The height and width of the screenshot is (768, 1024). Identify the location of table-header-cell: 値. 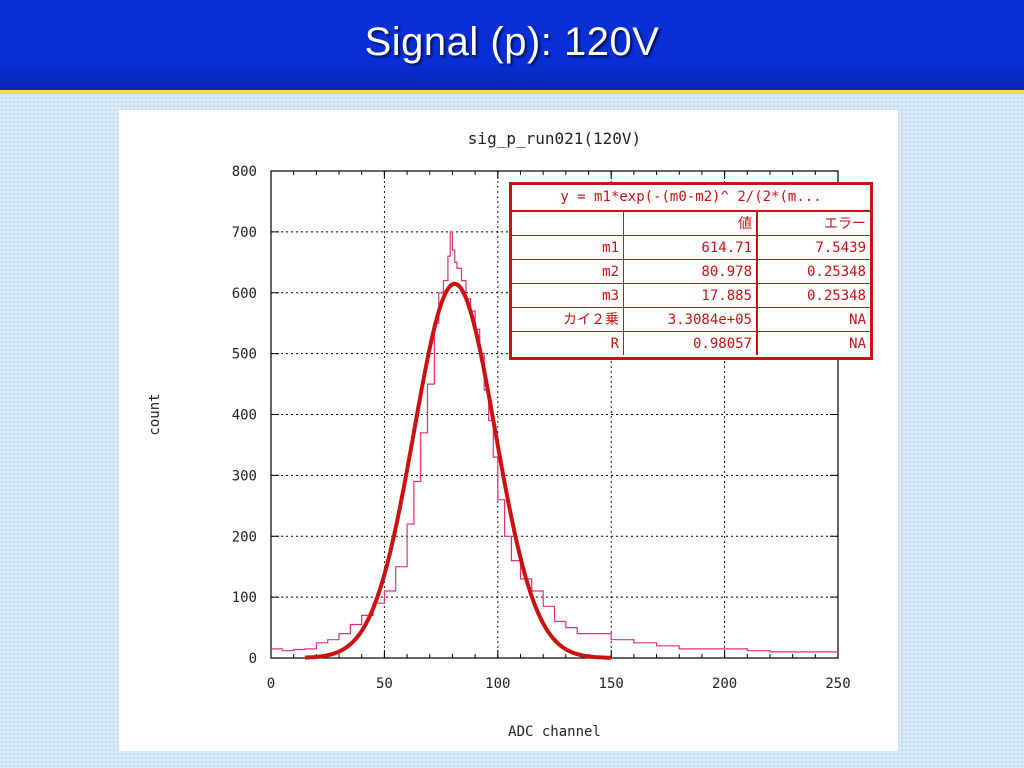
(690, 224).